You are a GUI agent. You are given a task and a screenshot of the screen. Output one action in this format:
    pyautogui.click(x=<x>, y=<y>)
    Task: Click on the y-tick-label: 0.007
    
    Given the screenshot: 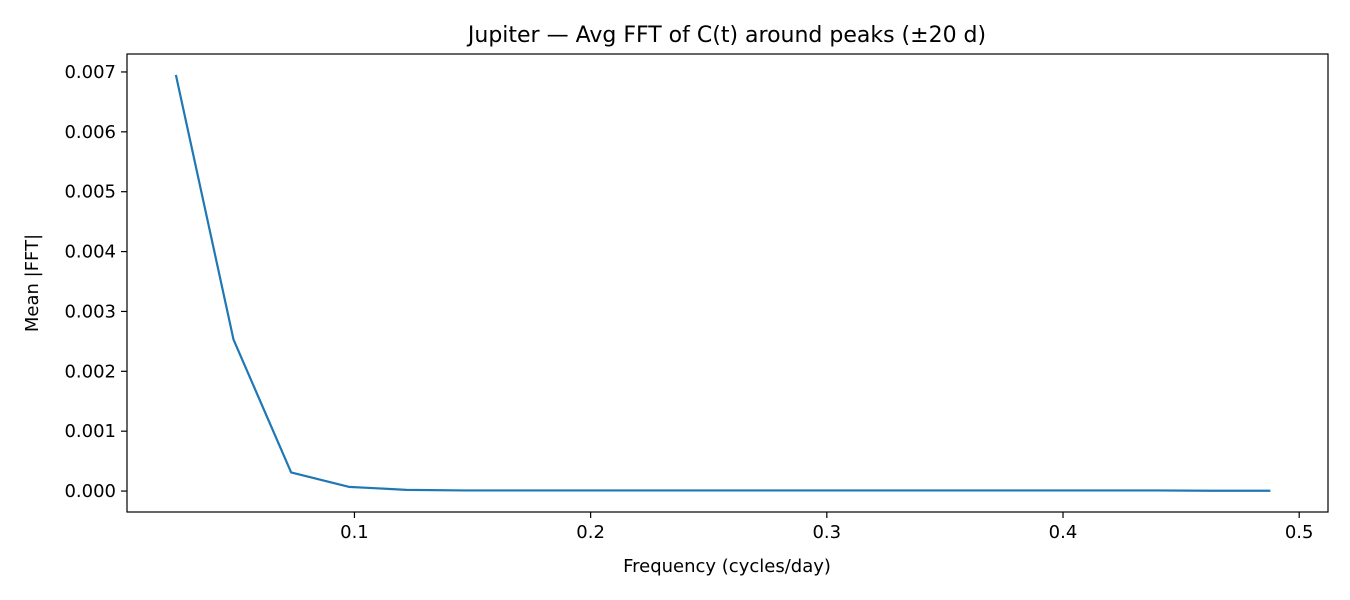 What is the action you would take?
    pyautogui.click(x=90, y=72)
    